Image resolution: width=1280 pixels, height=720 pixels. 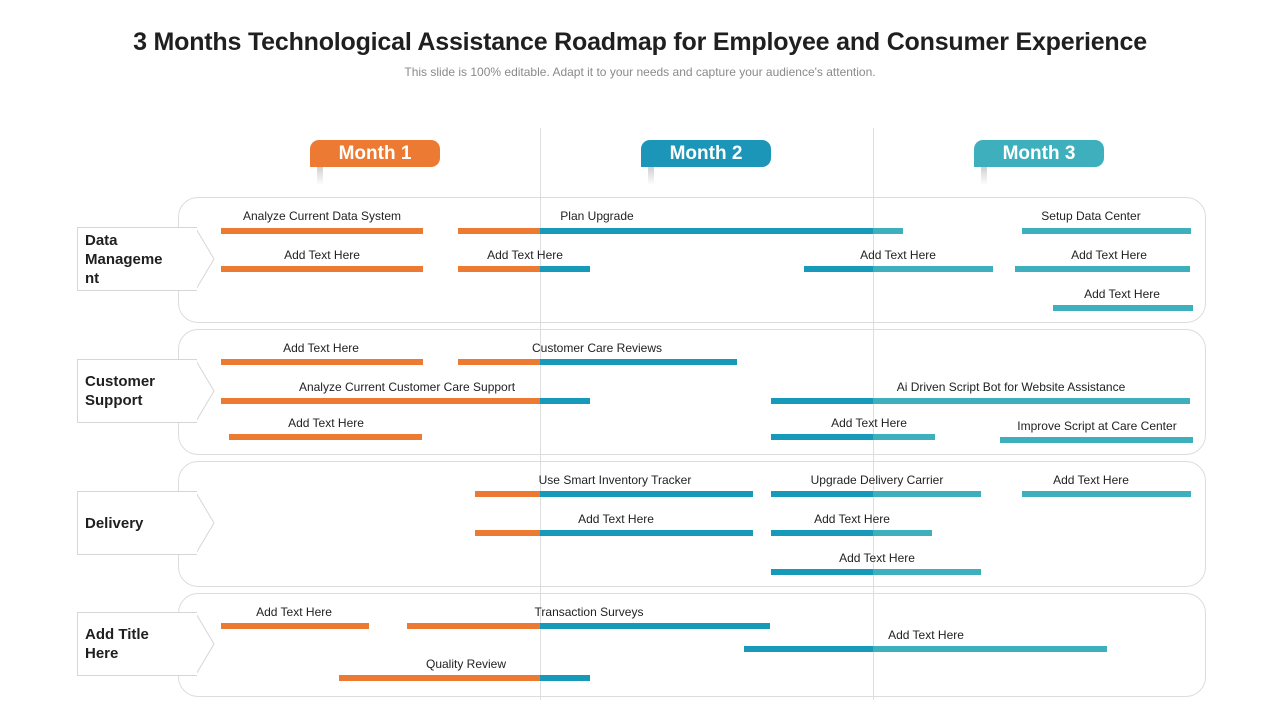 What do you see at coordinates (984, 176) in the screenshot?
I see `month-3-tab-tail` at bounding box center [984, 176].